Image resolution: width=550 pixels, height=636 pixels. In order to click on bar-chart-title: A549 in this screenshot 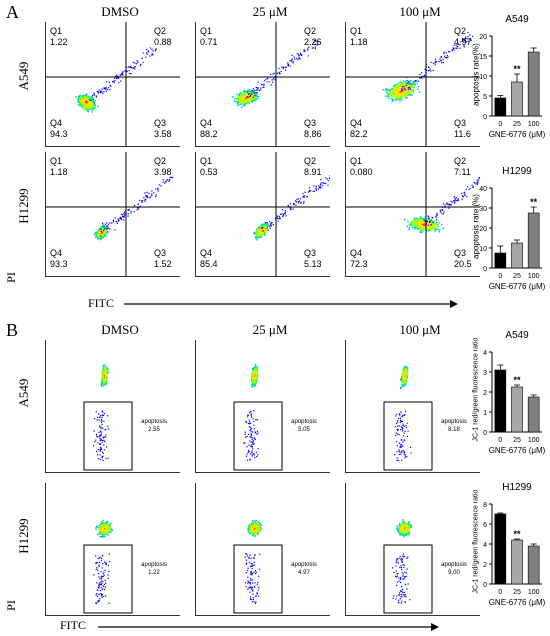, I will do `click(517, 335)`.